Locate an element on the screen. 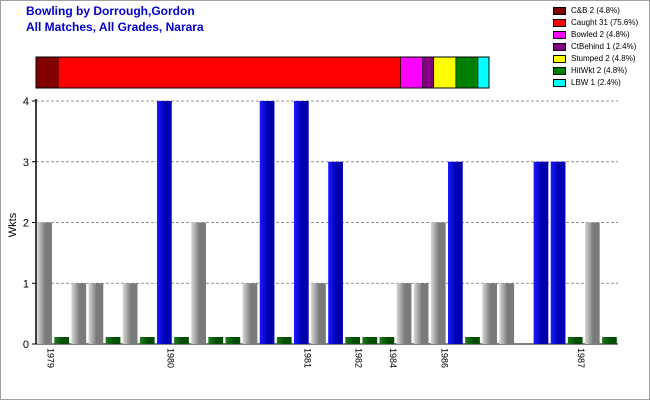 This screenshot has height=400, width=650. chart-title: Bowling by Dorrough,Gordon is located at coordinates (110, 11).